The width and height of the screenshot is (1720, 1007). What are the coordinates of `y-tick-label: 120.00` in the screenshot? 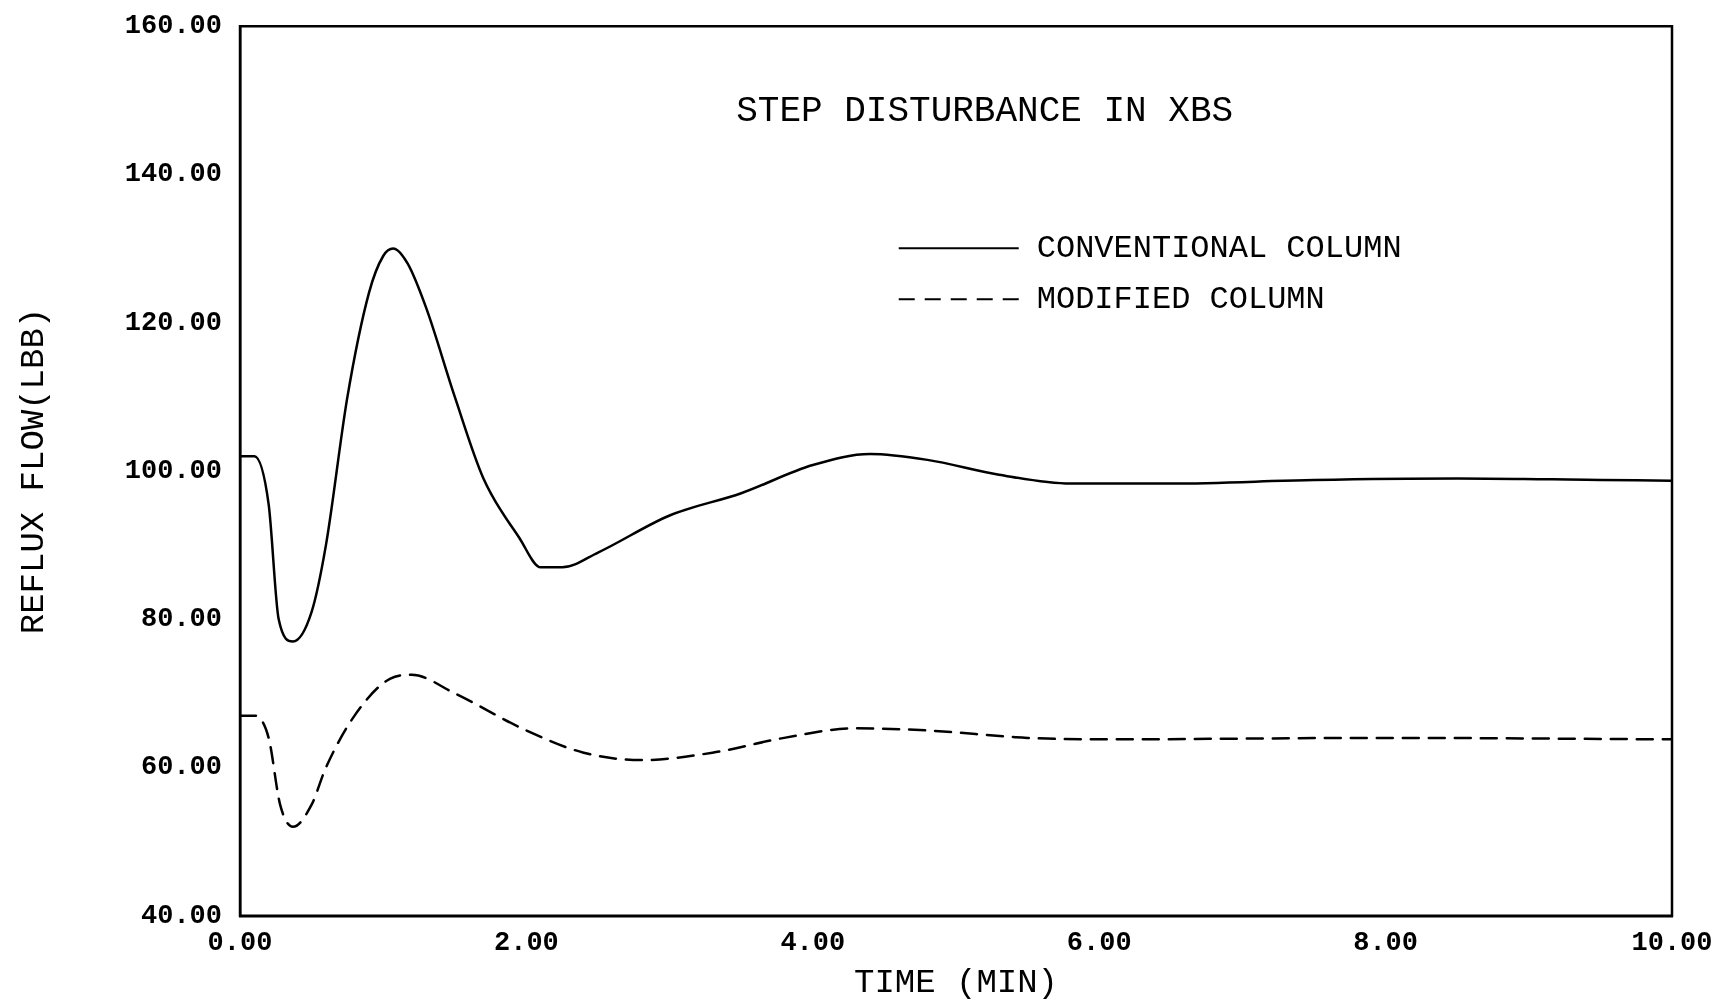 It's located at (173, 322).